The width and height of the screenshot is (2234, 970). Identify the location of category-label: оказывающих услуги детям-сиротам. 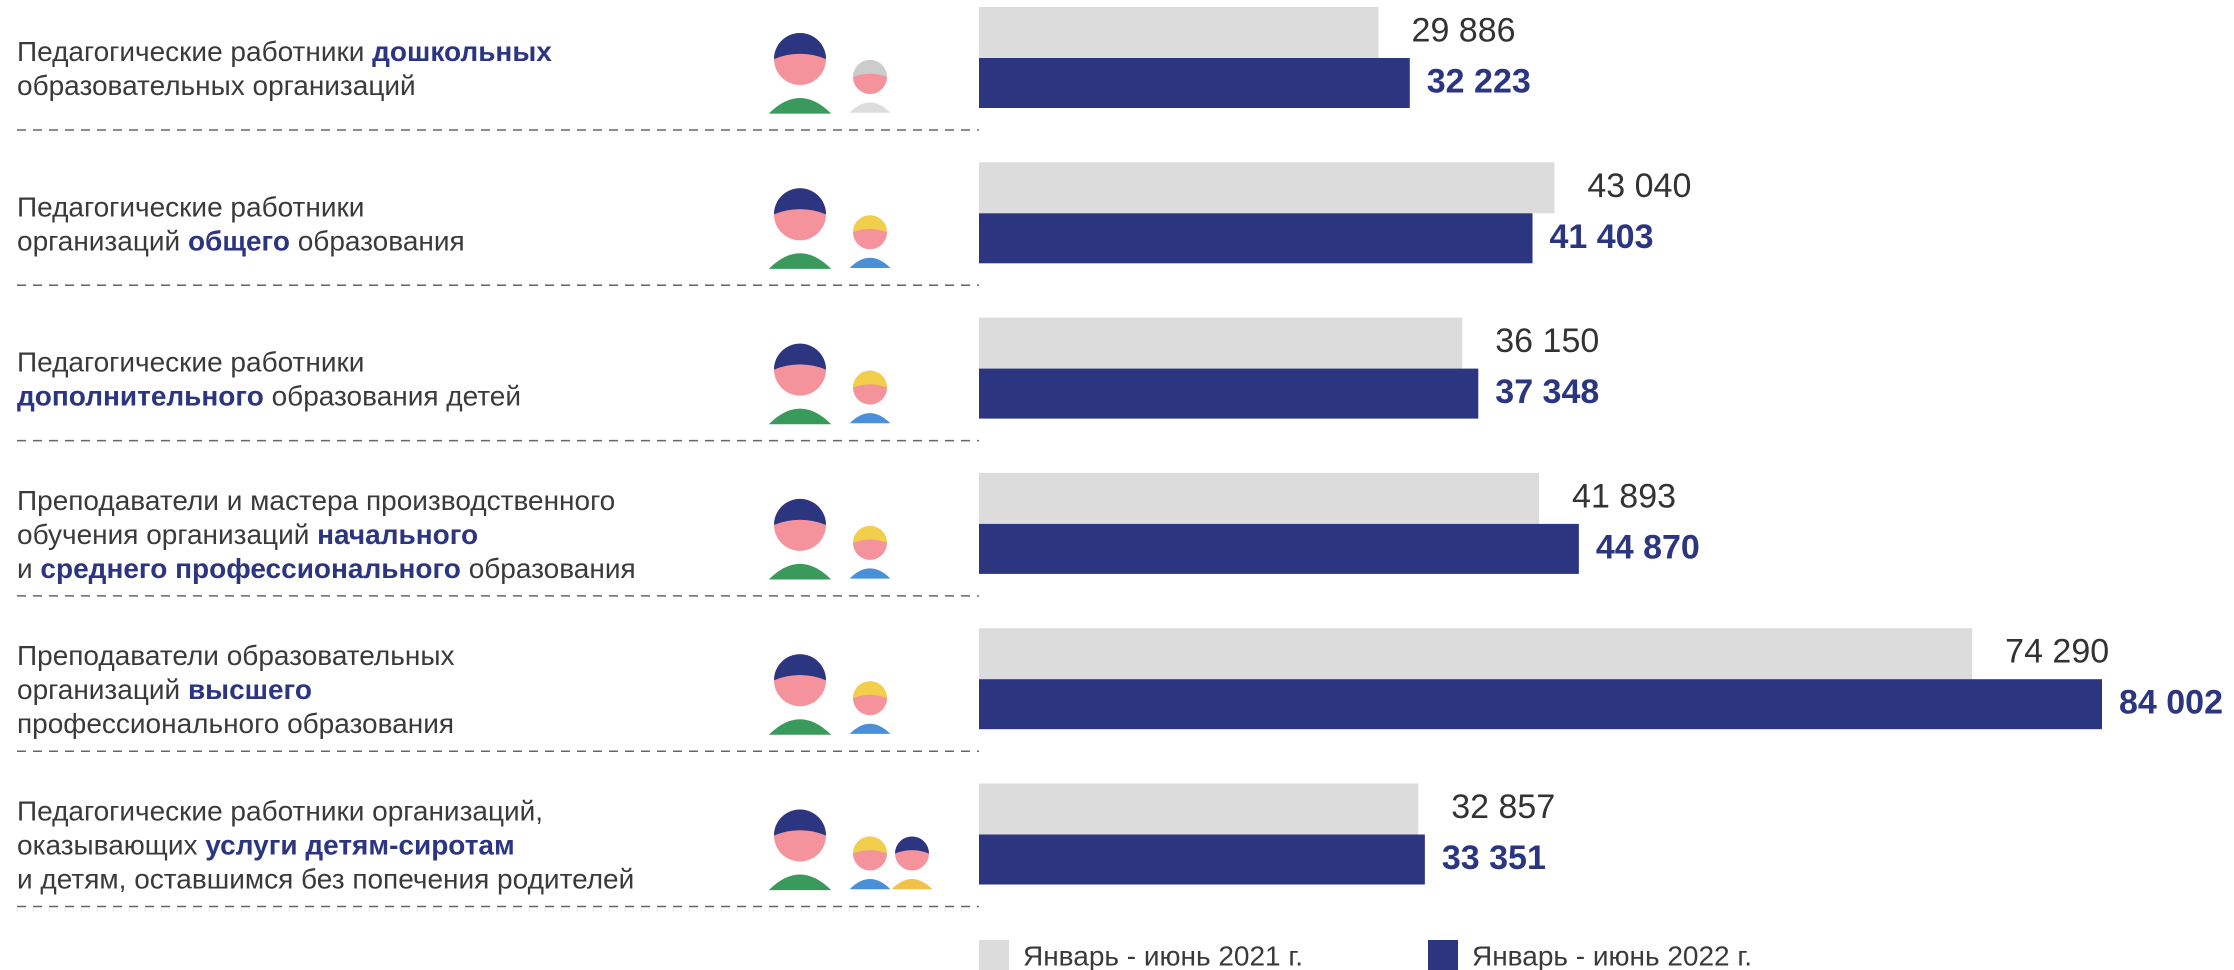
(266, 845).